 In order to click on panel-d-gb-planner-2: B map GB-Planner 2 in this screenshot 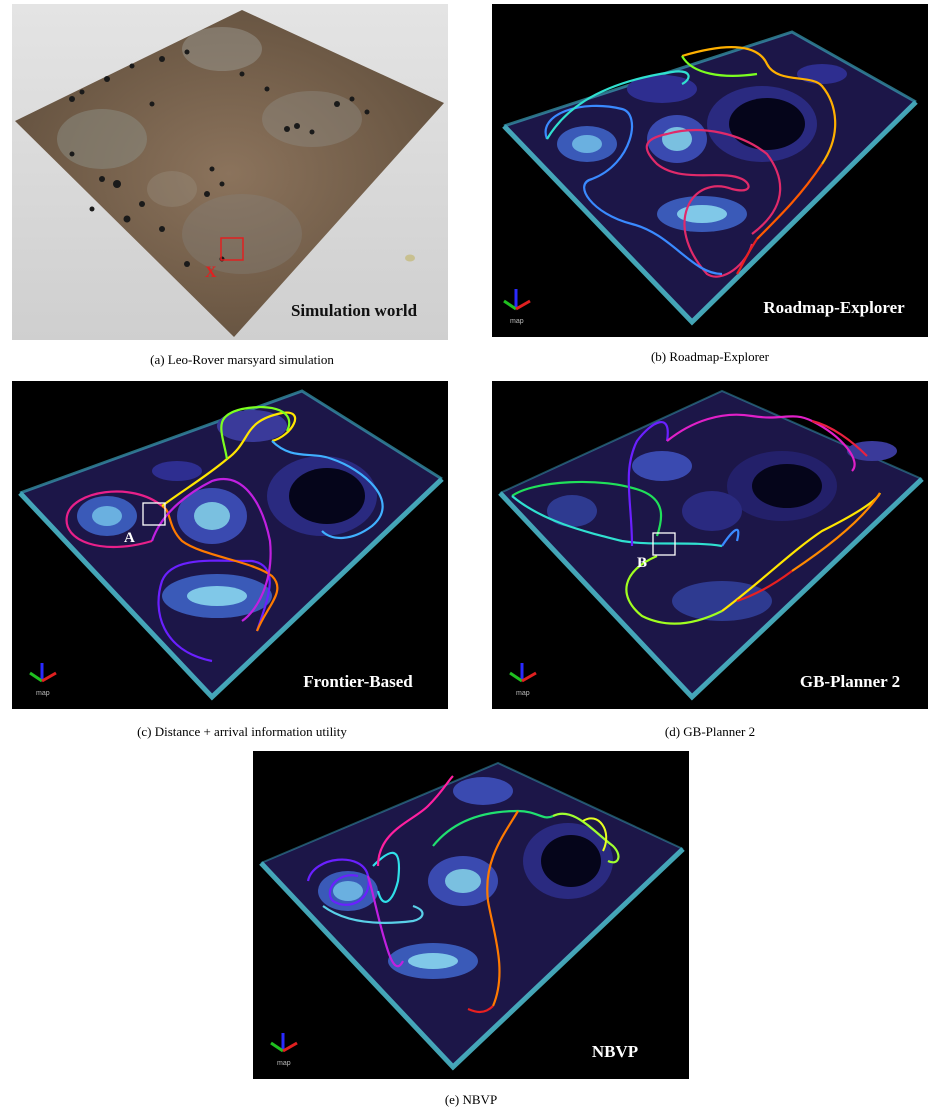, I will do `click(710, 545)`.